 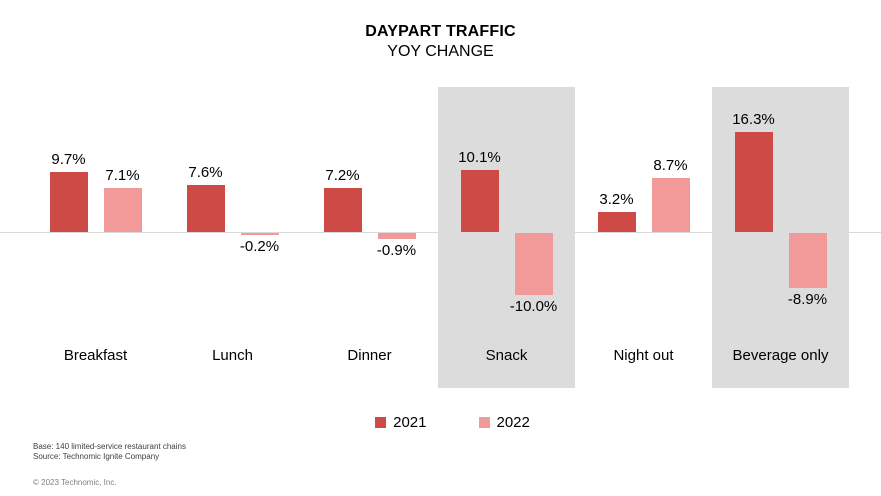 What do you see at coordinates (753, 119) in the screenshot?
I see `value-label-2021-beverage-only: 16.3%` at bounding box center [753, 119].